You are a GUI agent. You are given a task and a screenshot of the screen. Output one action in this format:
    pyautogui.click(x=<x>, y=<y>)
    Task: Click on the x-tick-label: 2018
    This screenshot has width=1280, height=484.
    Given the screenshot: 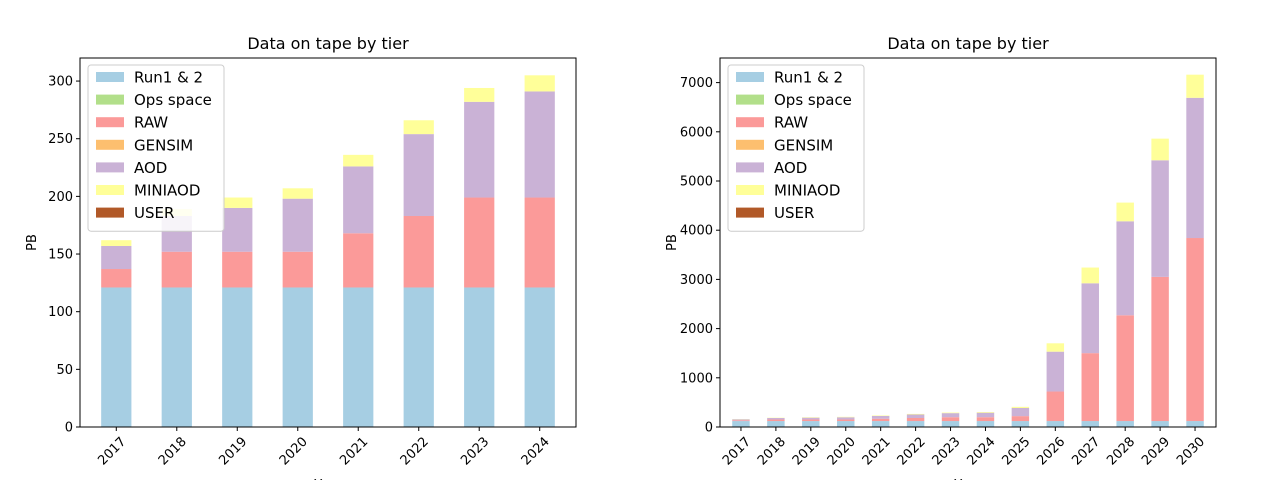 What is the action you would take?
    pyautogui.click(x=772, y=451)
    